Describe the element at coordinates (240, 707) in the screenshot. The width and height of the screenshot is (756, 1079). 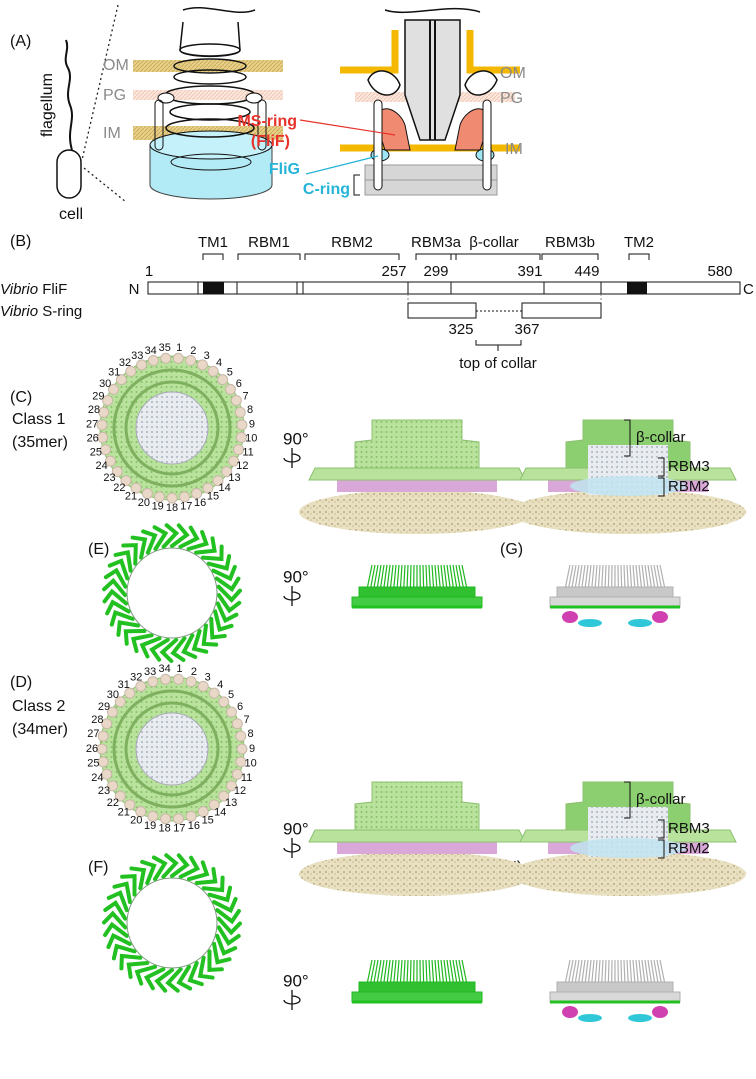
I see `subunit-number: 6` at that location.